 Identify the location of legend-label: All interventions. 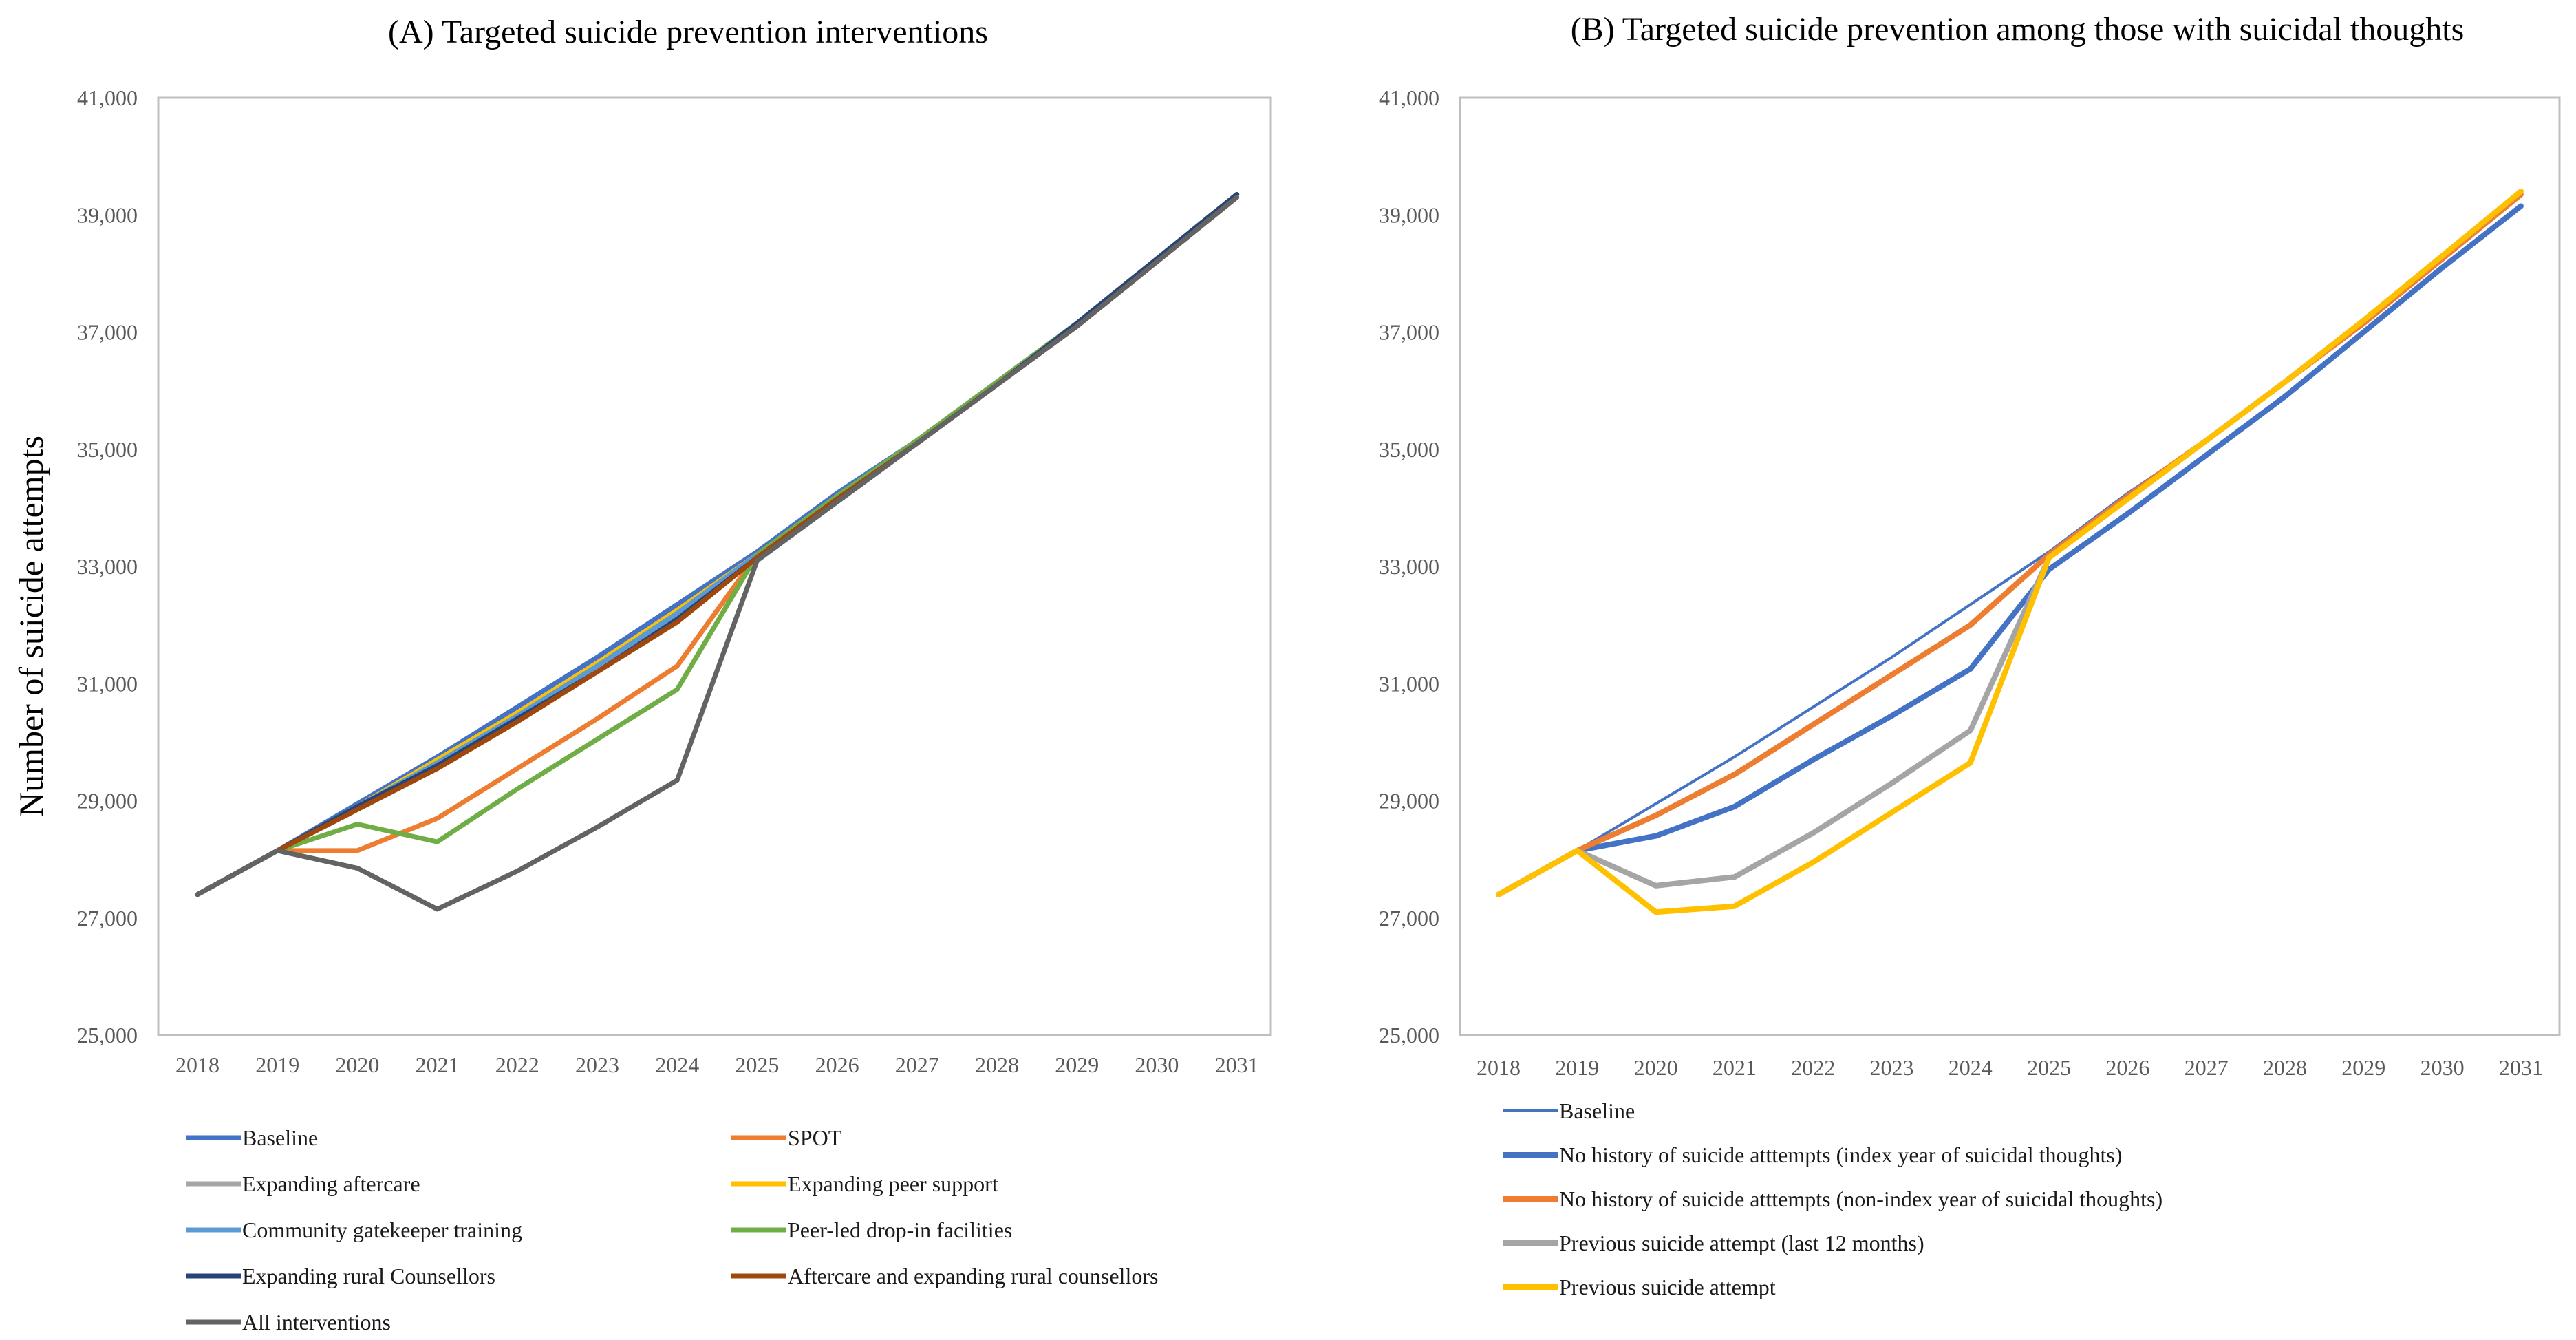
(316, 1322).